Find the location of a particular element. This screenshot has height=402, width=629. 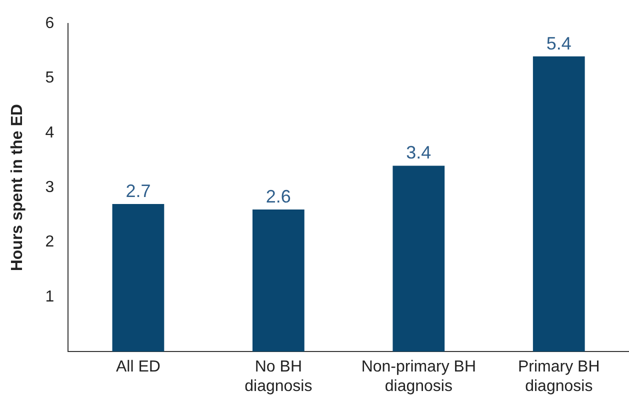

x-tick-label: All ED is located at coordinates (138, 367).